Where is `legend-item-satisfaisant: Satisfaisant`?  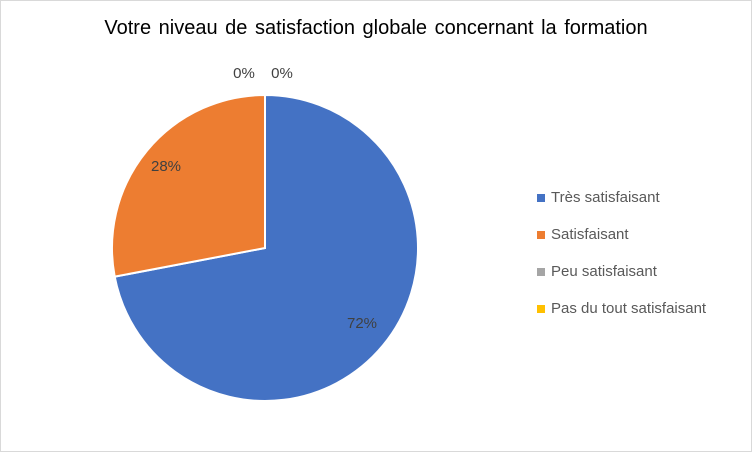
legend-item-satisfaisant: Satisfaisant is located at coordinates (621, 234).